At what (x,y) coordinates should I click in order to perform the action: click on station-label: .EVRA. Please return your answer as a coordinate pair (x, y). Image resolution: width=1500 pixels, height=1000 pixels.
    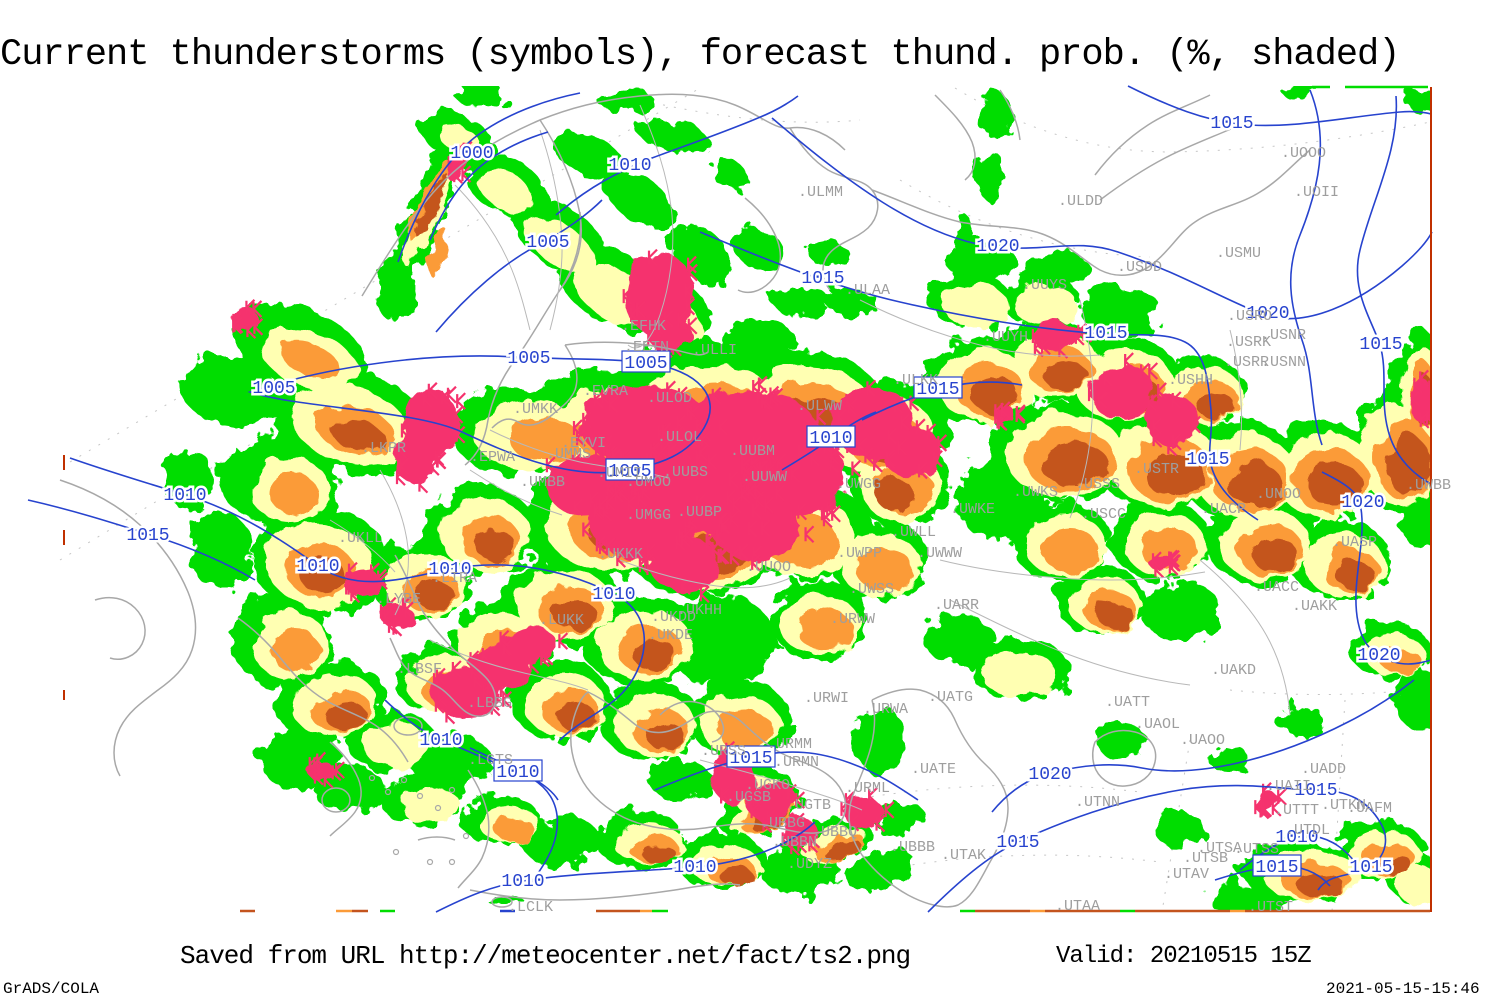
    Looking at the image, I should click on (605, 391).